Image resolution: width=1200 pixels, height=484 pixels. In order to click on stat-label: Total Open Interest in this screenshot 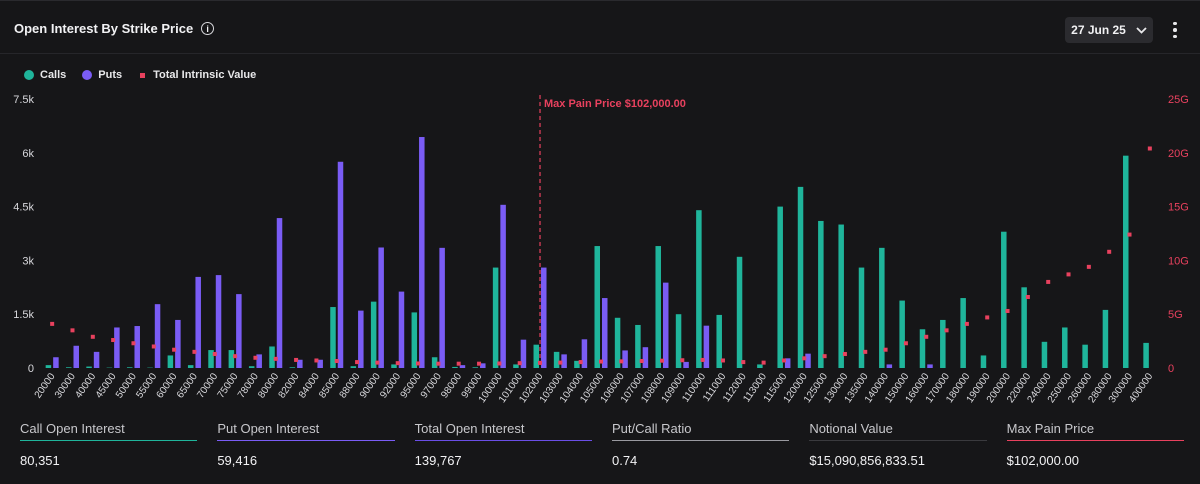, I will do `click(503, 431)`.